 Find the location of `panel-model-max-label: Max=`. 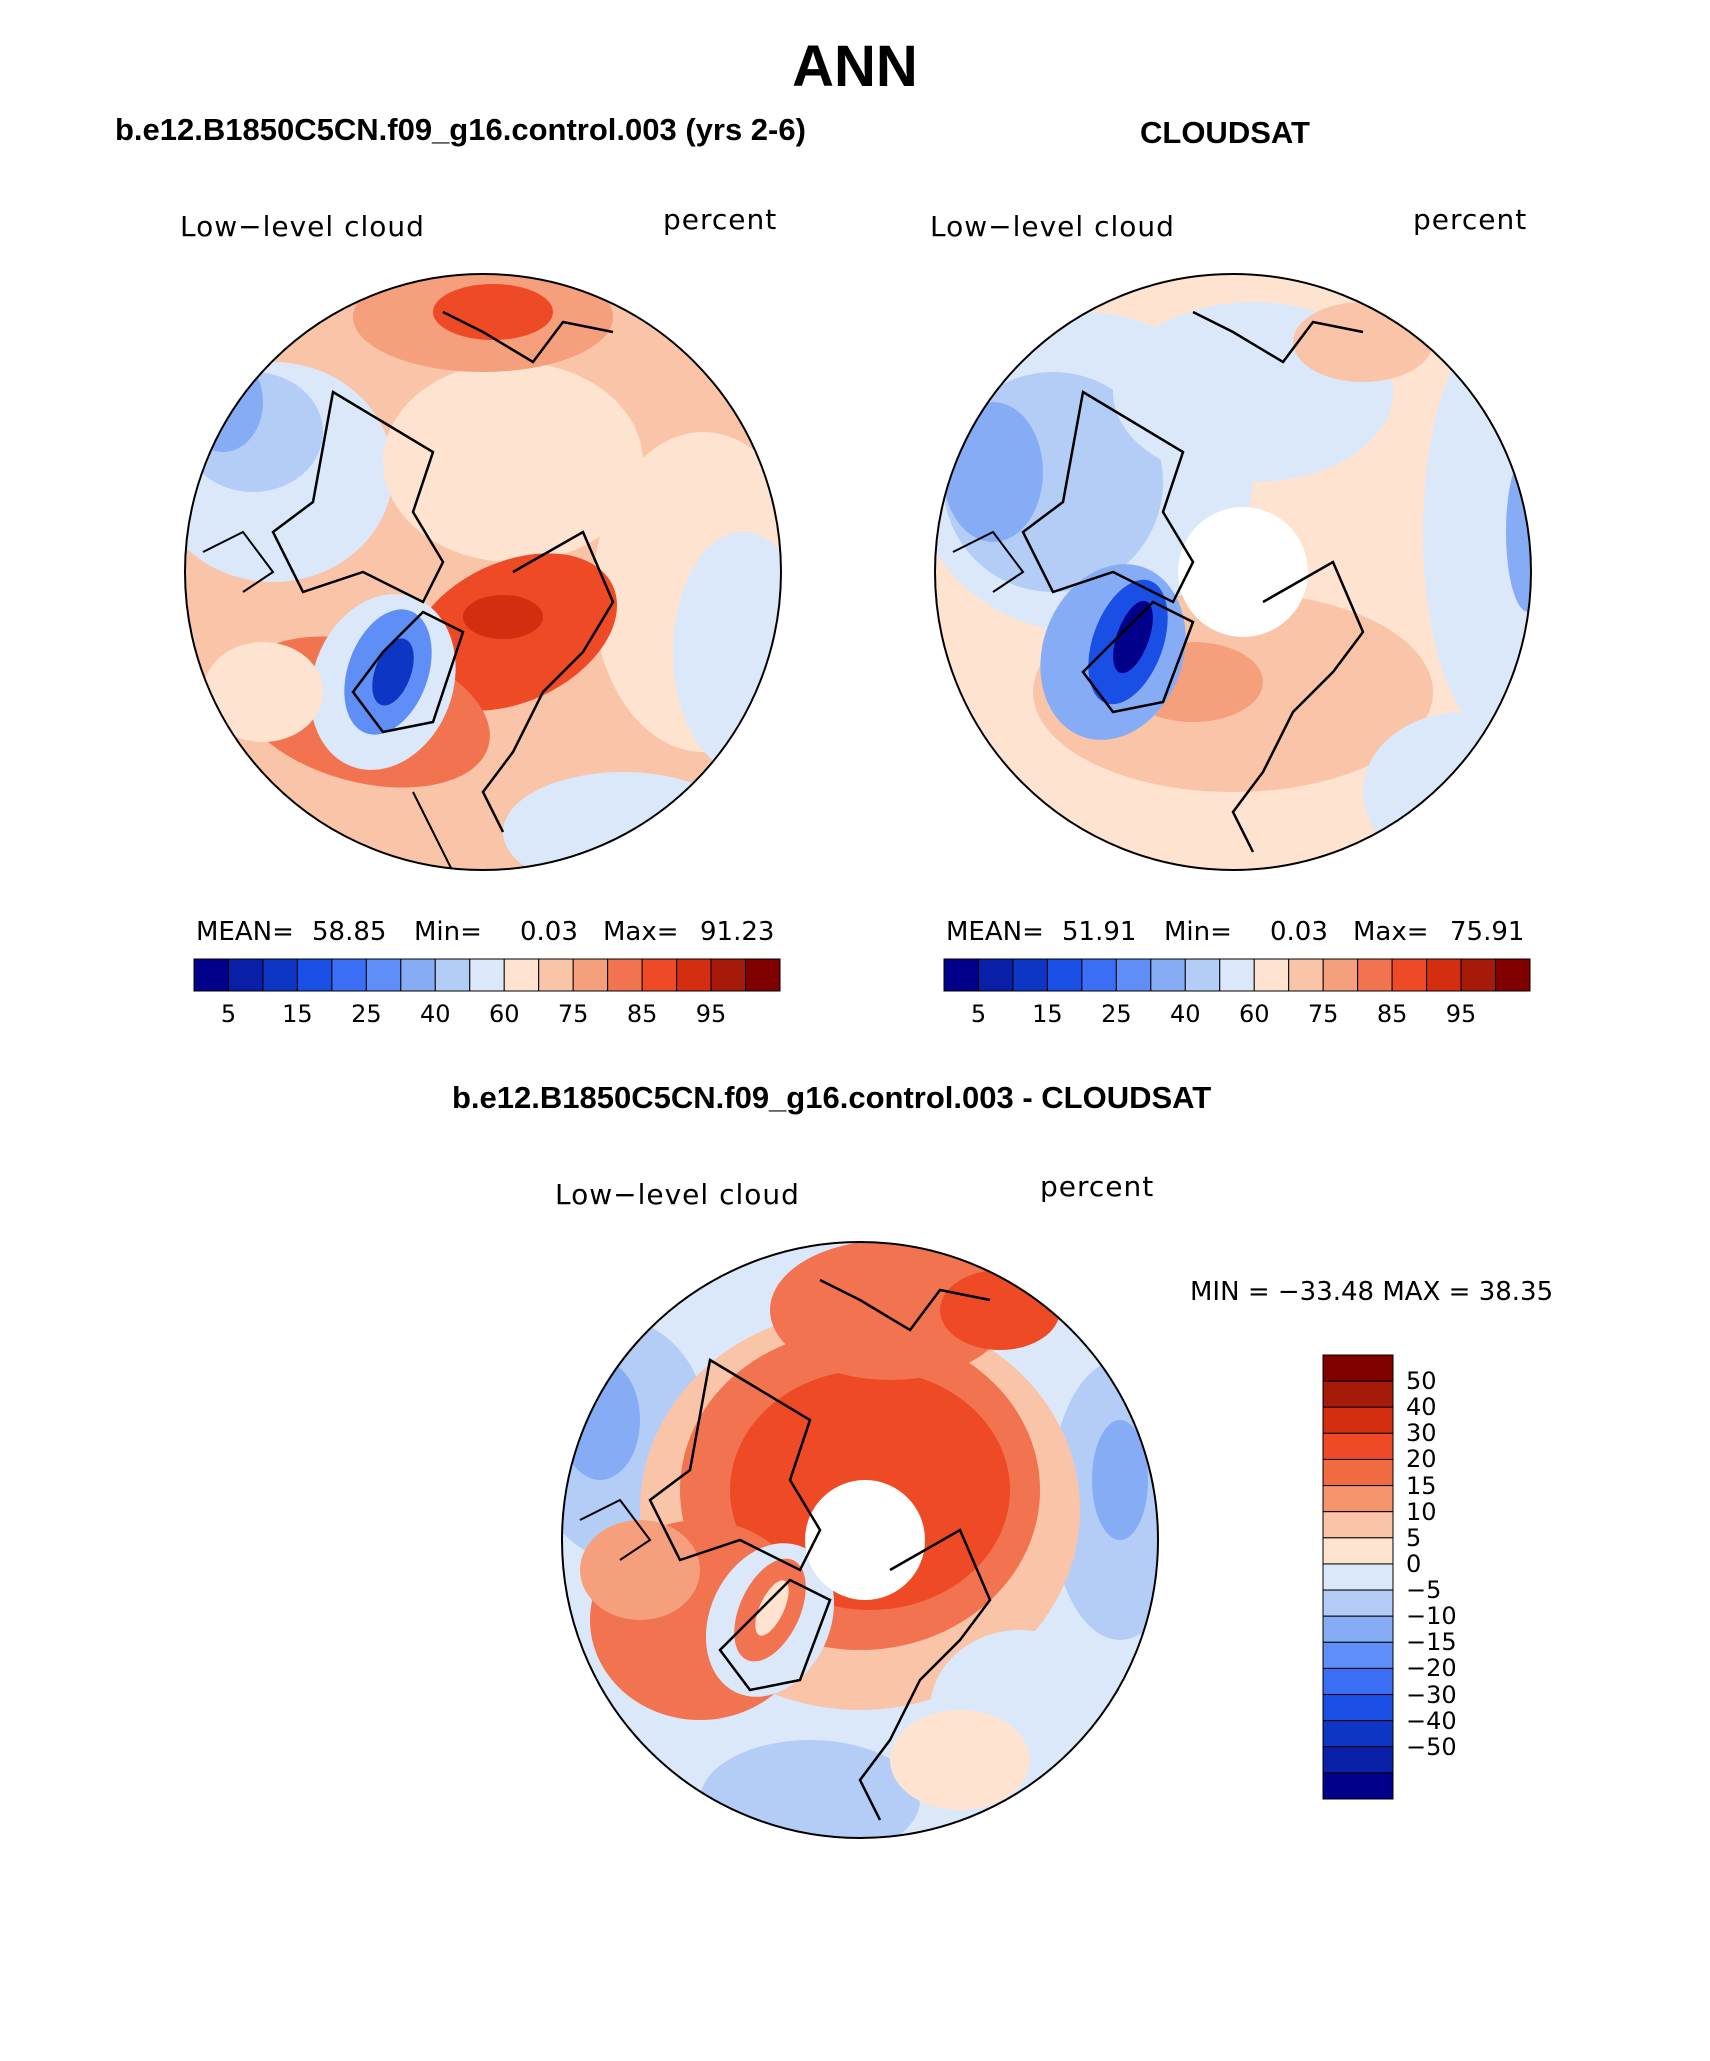

panel-model-max-label: Max= is located at coordinates (641, 932).